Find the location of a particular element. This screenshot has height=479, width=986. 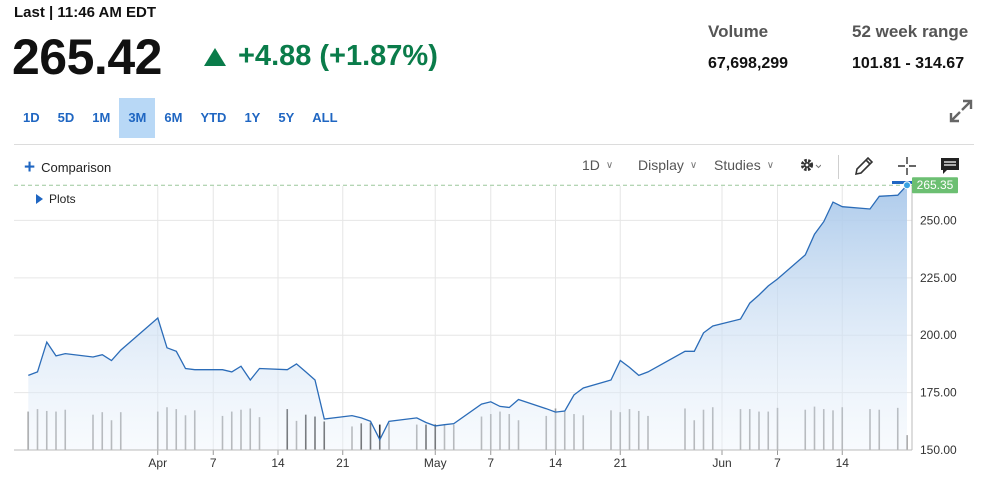

range-tab-1m: 1M is located at coordinates (101, 117).